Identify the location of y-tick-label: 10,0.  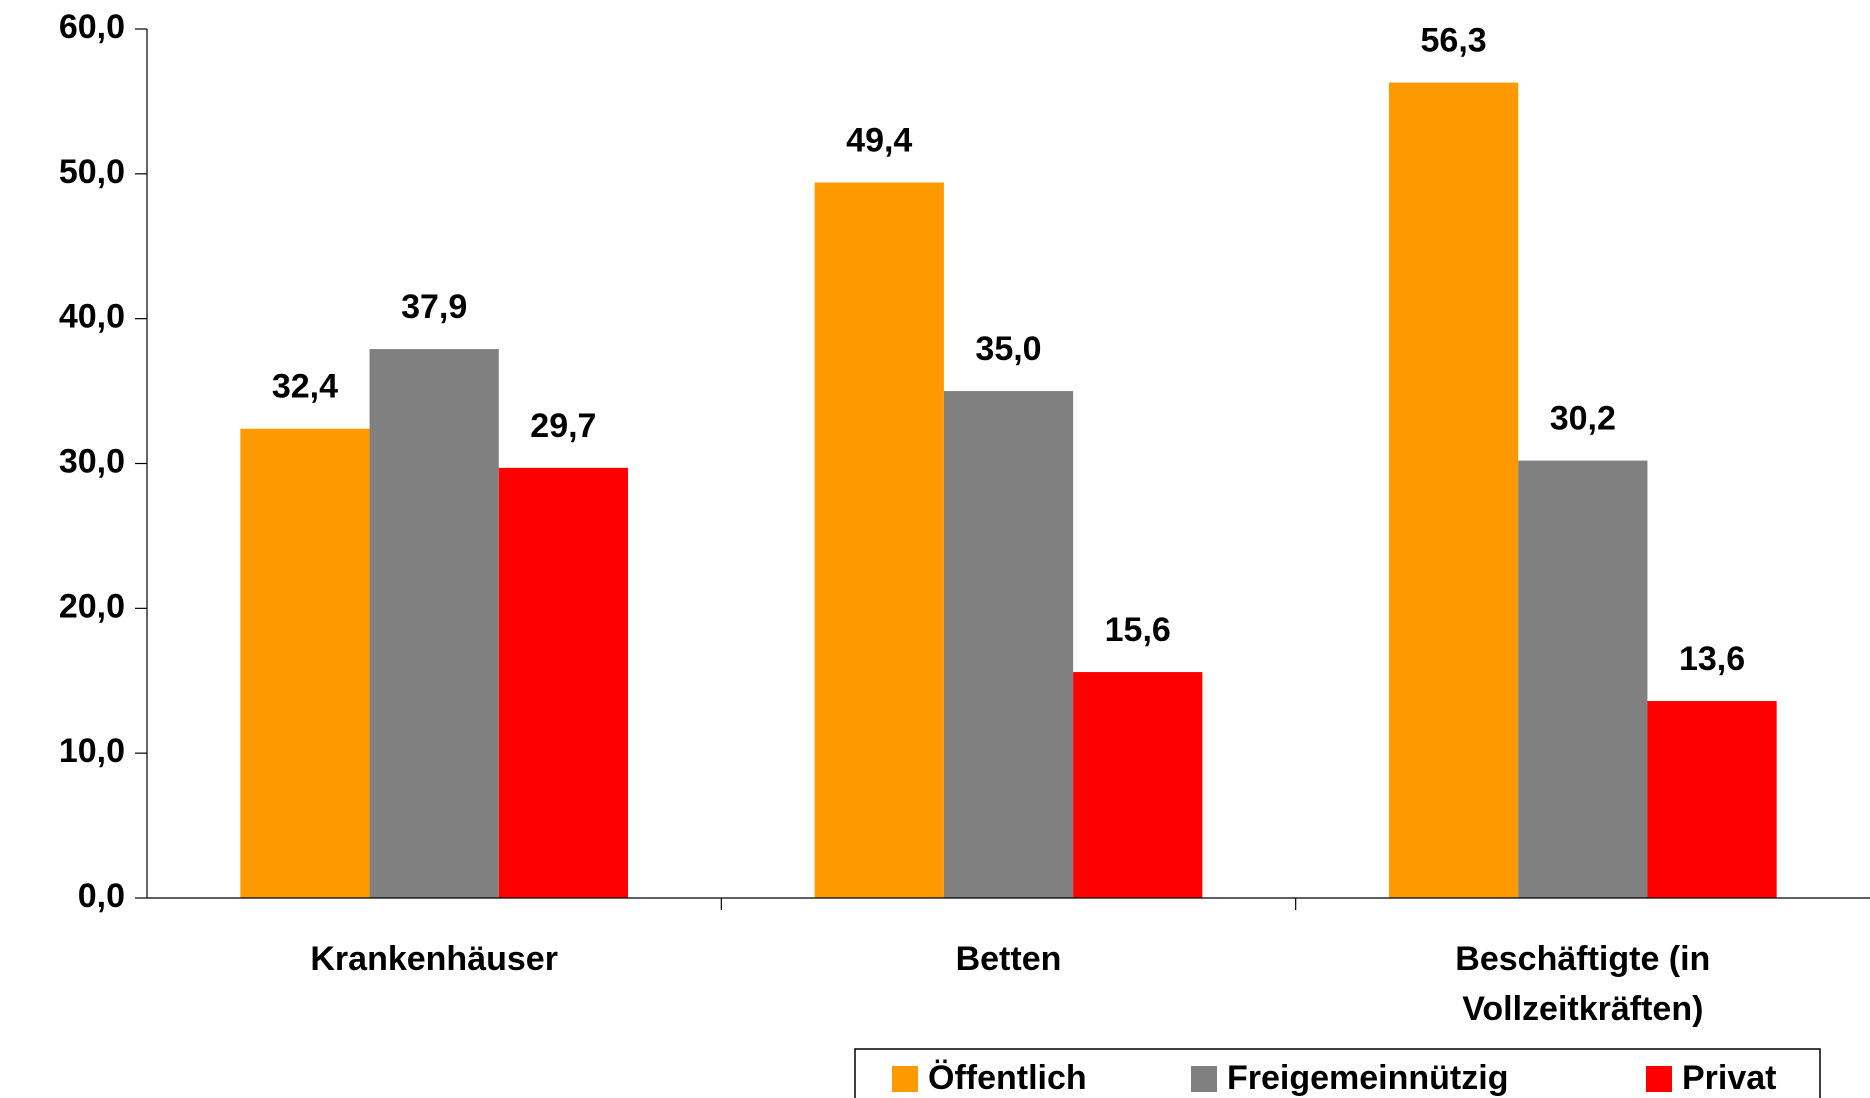
(92, 751).